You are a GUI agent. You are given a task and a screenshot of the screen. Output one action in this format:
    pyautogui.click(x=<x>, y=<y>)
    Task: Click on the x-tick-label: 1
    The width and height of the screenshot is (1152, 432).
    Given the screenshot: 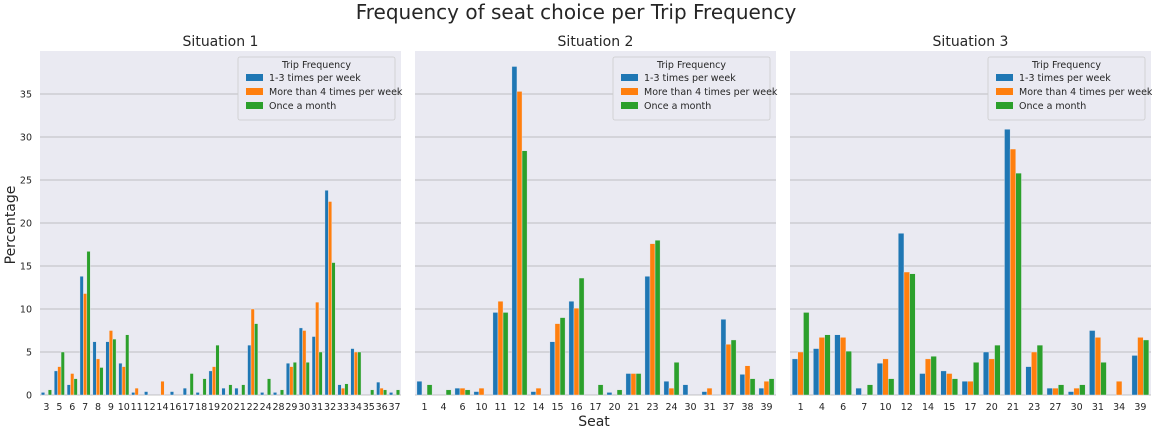 What is the action you would take?
    pyautogui.click(x=801, y=407)
    